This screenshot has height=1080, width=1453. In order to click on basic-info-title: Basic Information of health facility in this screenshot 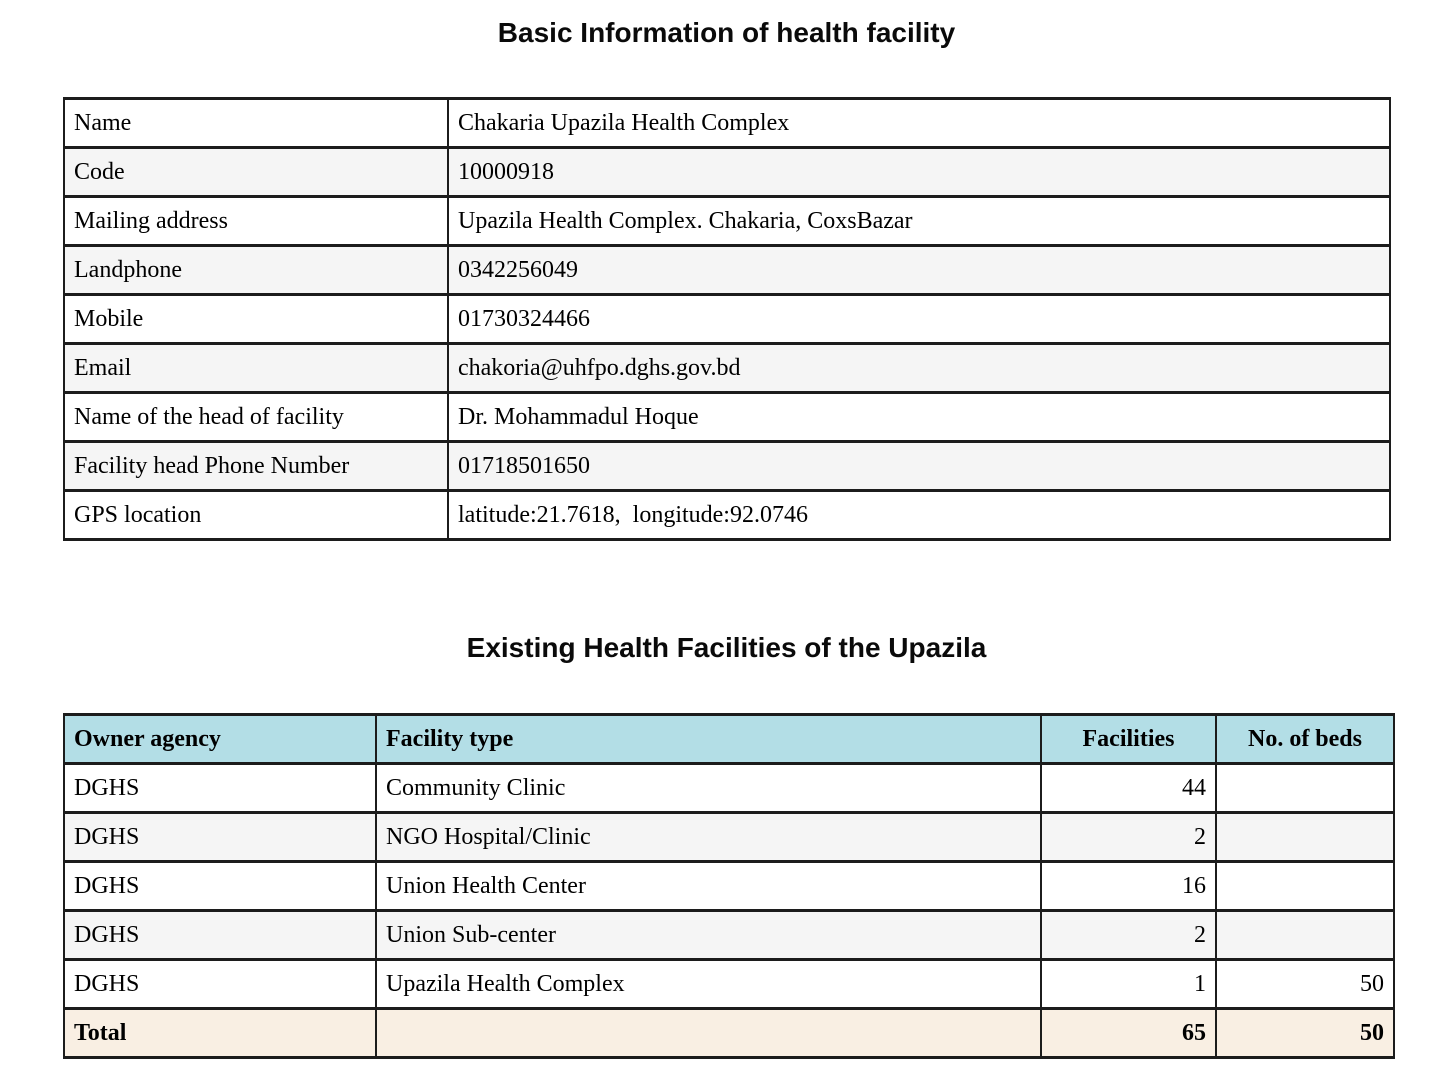, I will do `click(726, 32)`.